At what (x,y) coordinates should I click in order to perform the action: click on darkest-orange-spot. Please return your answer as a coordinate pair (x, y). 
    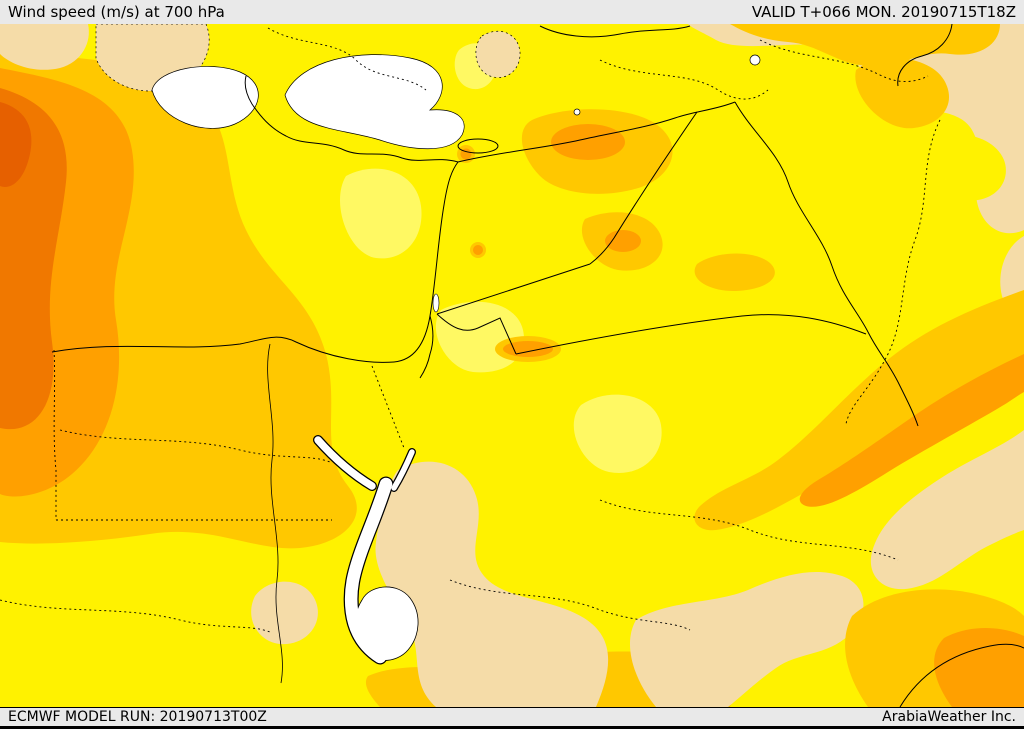
    Looking at the image, I should click on (16, 144).